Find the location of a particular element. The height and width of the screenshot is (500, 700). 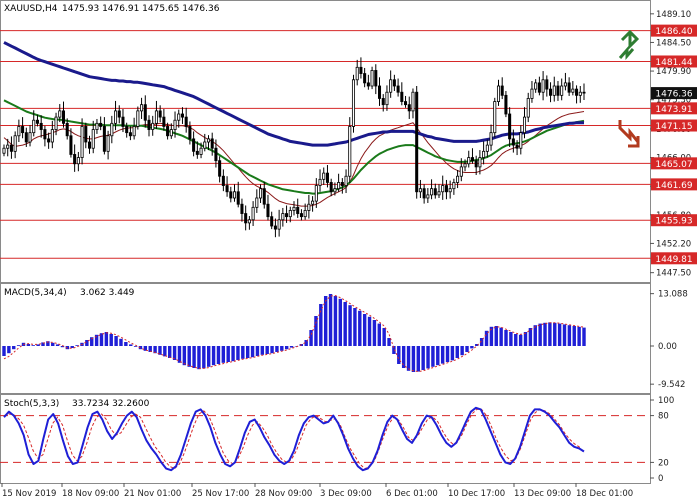

stochastic-readout: 33.7234 32.2600 is located at coordinates (111, 404).